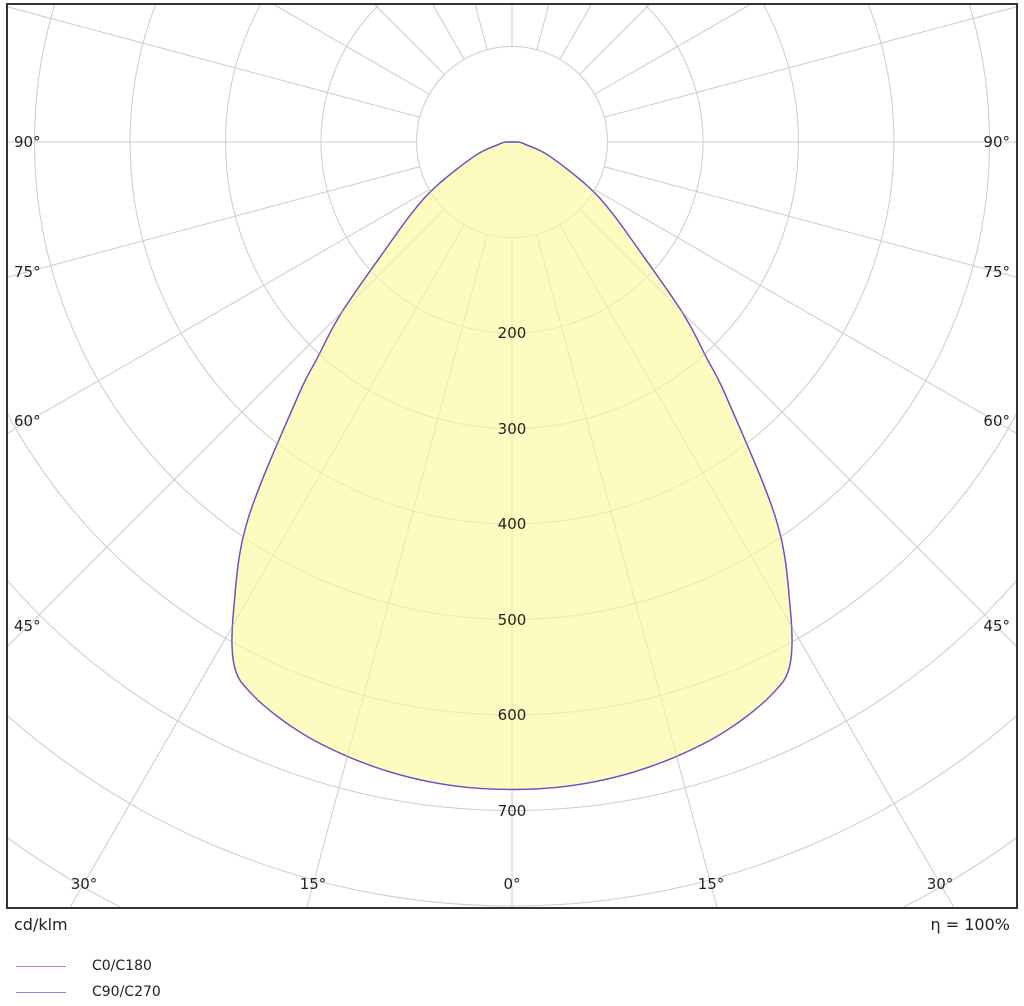 The image size is (1024, 1006). Describe the element at coordinates (996, 626) in the screenshot. I see `angle-label-right: 45°` at that location.